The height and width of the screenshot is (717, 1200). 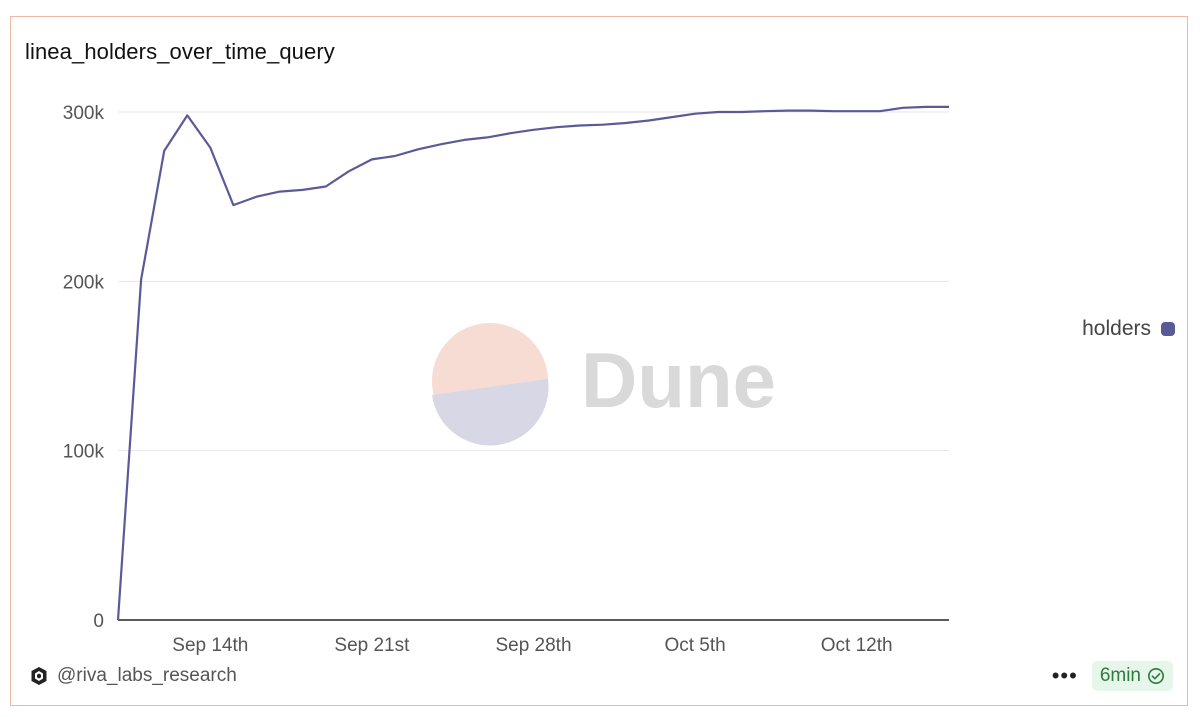 I want to click on x-tick-label: Oct 5th, so click(x=694, y=645).